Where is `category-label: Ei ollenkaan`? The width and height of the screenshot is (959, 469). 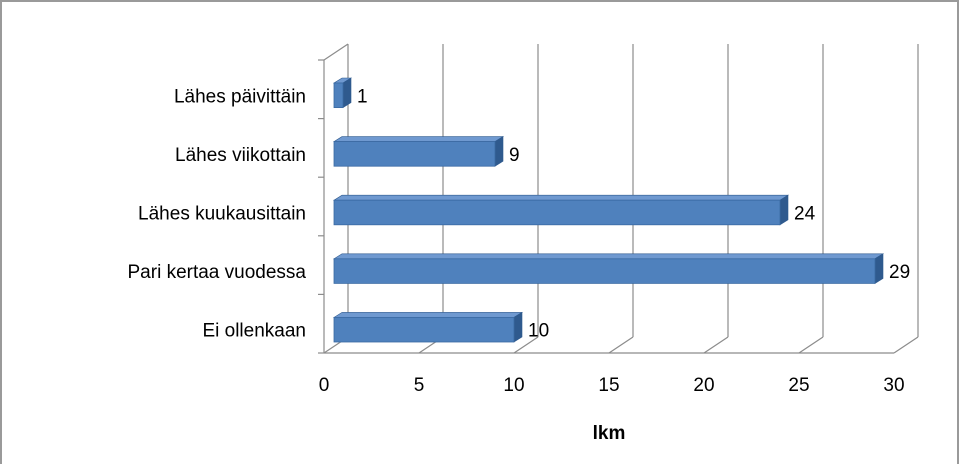 category-label: Ei ollenkaan is located at coordinates (254, 331).